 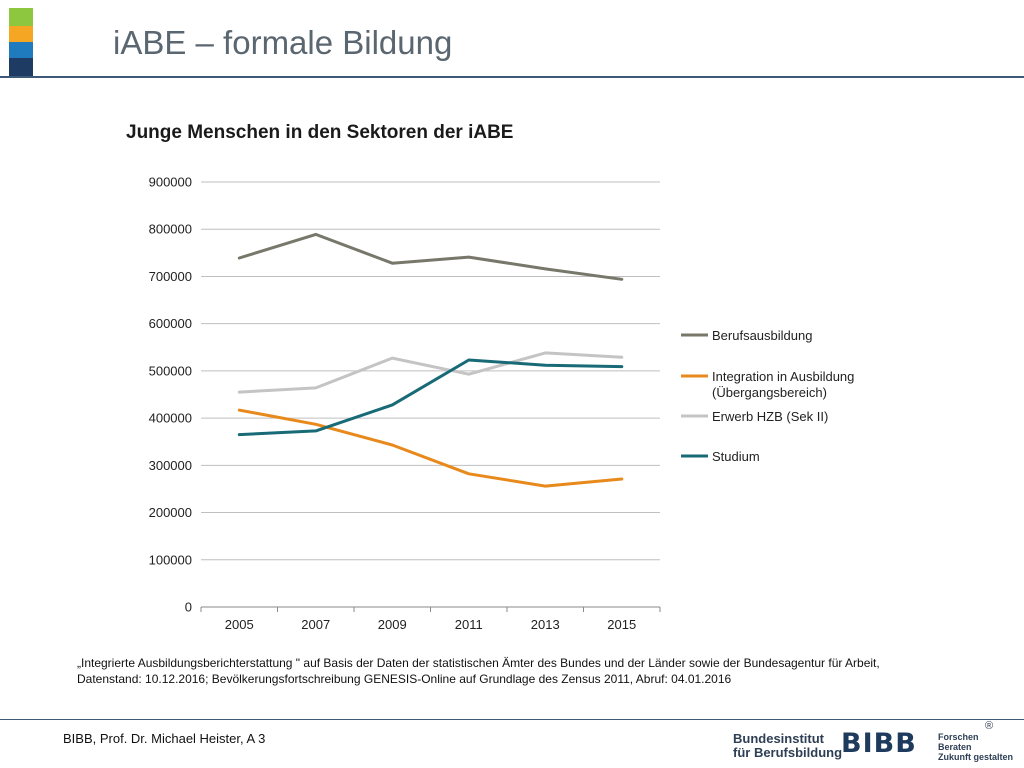 I want to click on brand-stripe-blue, so click(x=21, y=50).